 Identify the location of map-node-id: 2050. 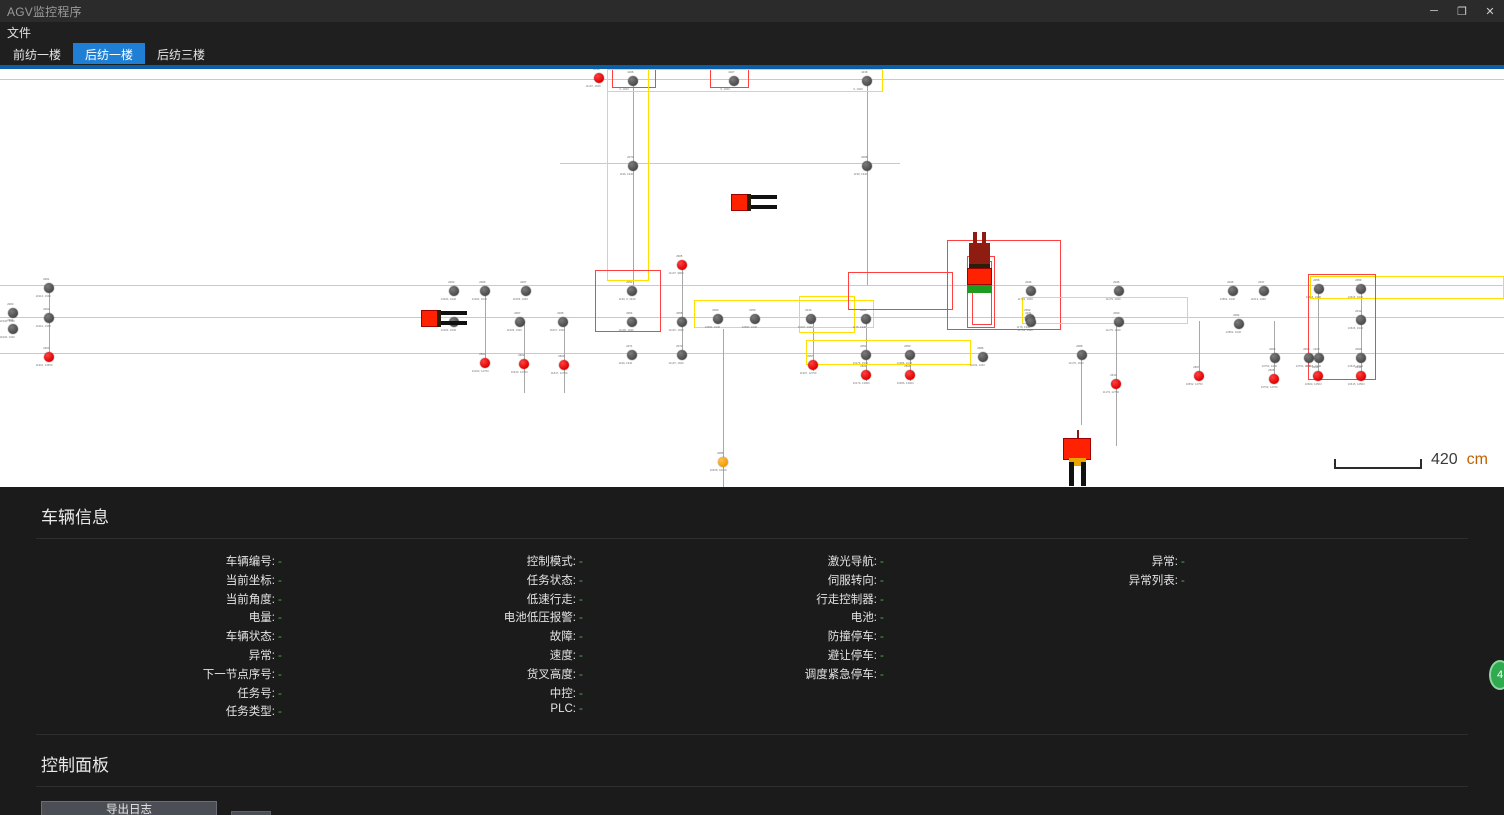
(907, 346).